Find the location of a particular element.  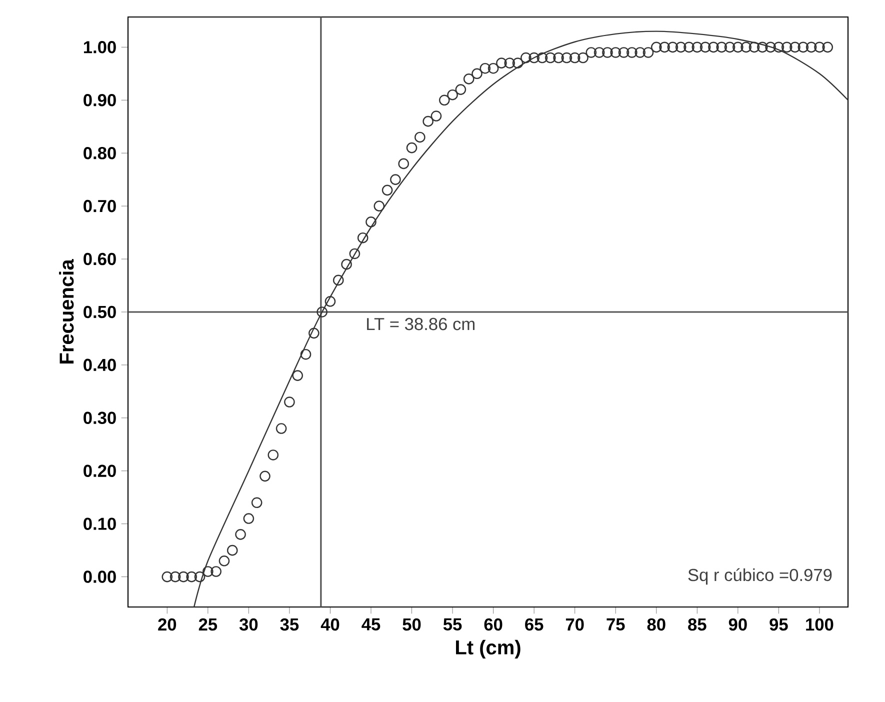

x-axis-title: Lt (cm) is located at coordinates (488, 649).